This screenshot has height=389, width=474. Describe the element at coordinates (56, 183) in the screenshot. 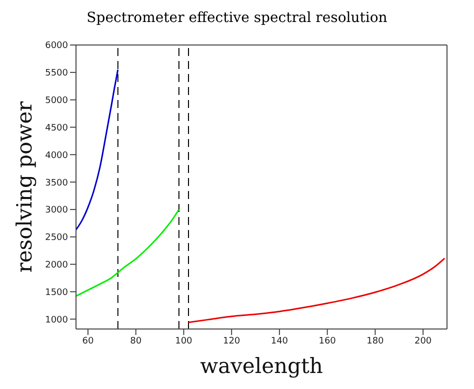

I see `y-tick-label: 3500` at that location.